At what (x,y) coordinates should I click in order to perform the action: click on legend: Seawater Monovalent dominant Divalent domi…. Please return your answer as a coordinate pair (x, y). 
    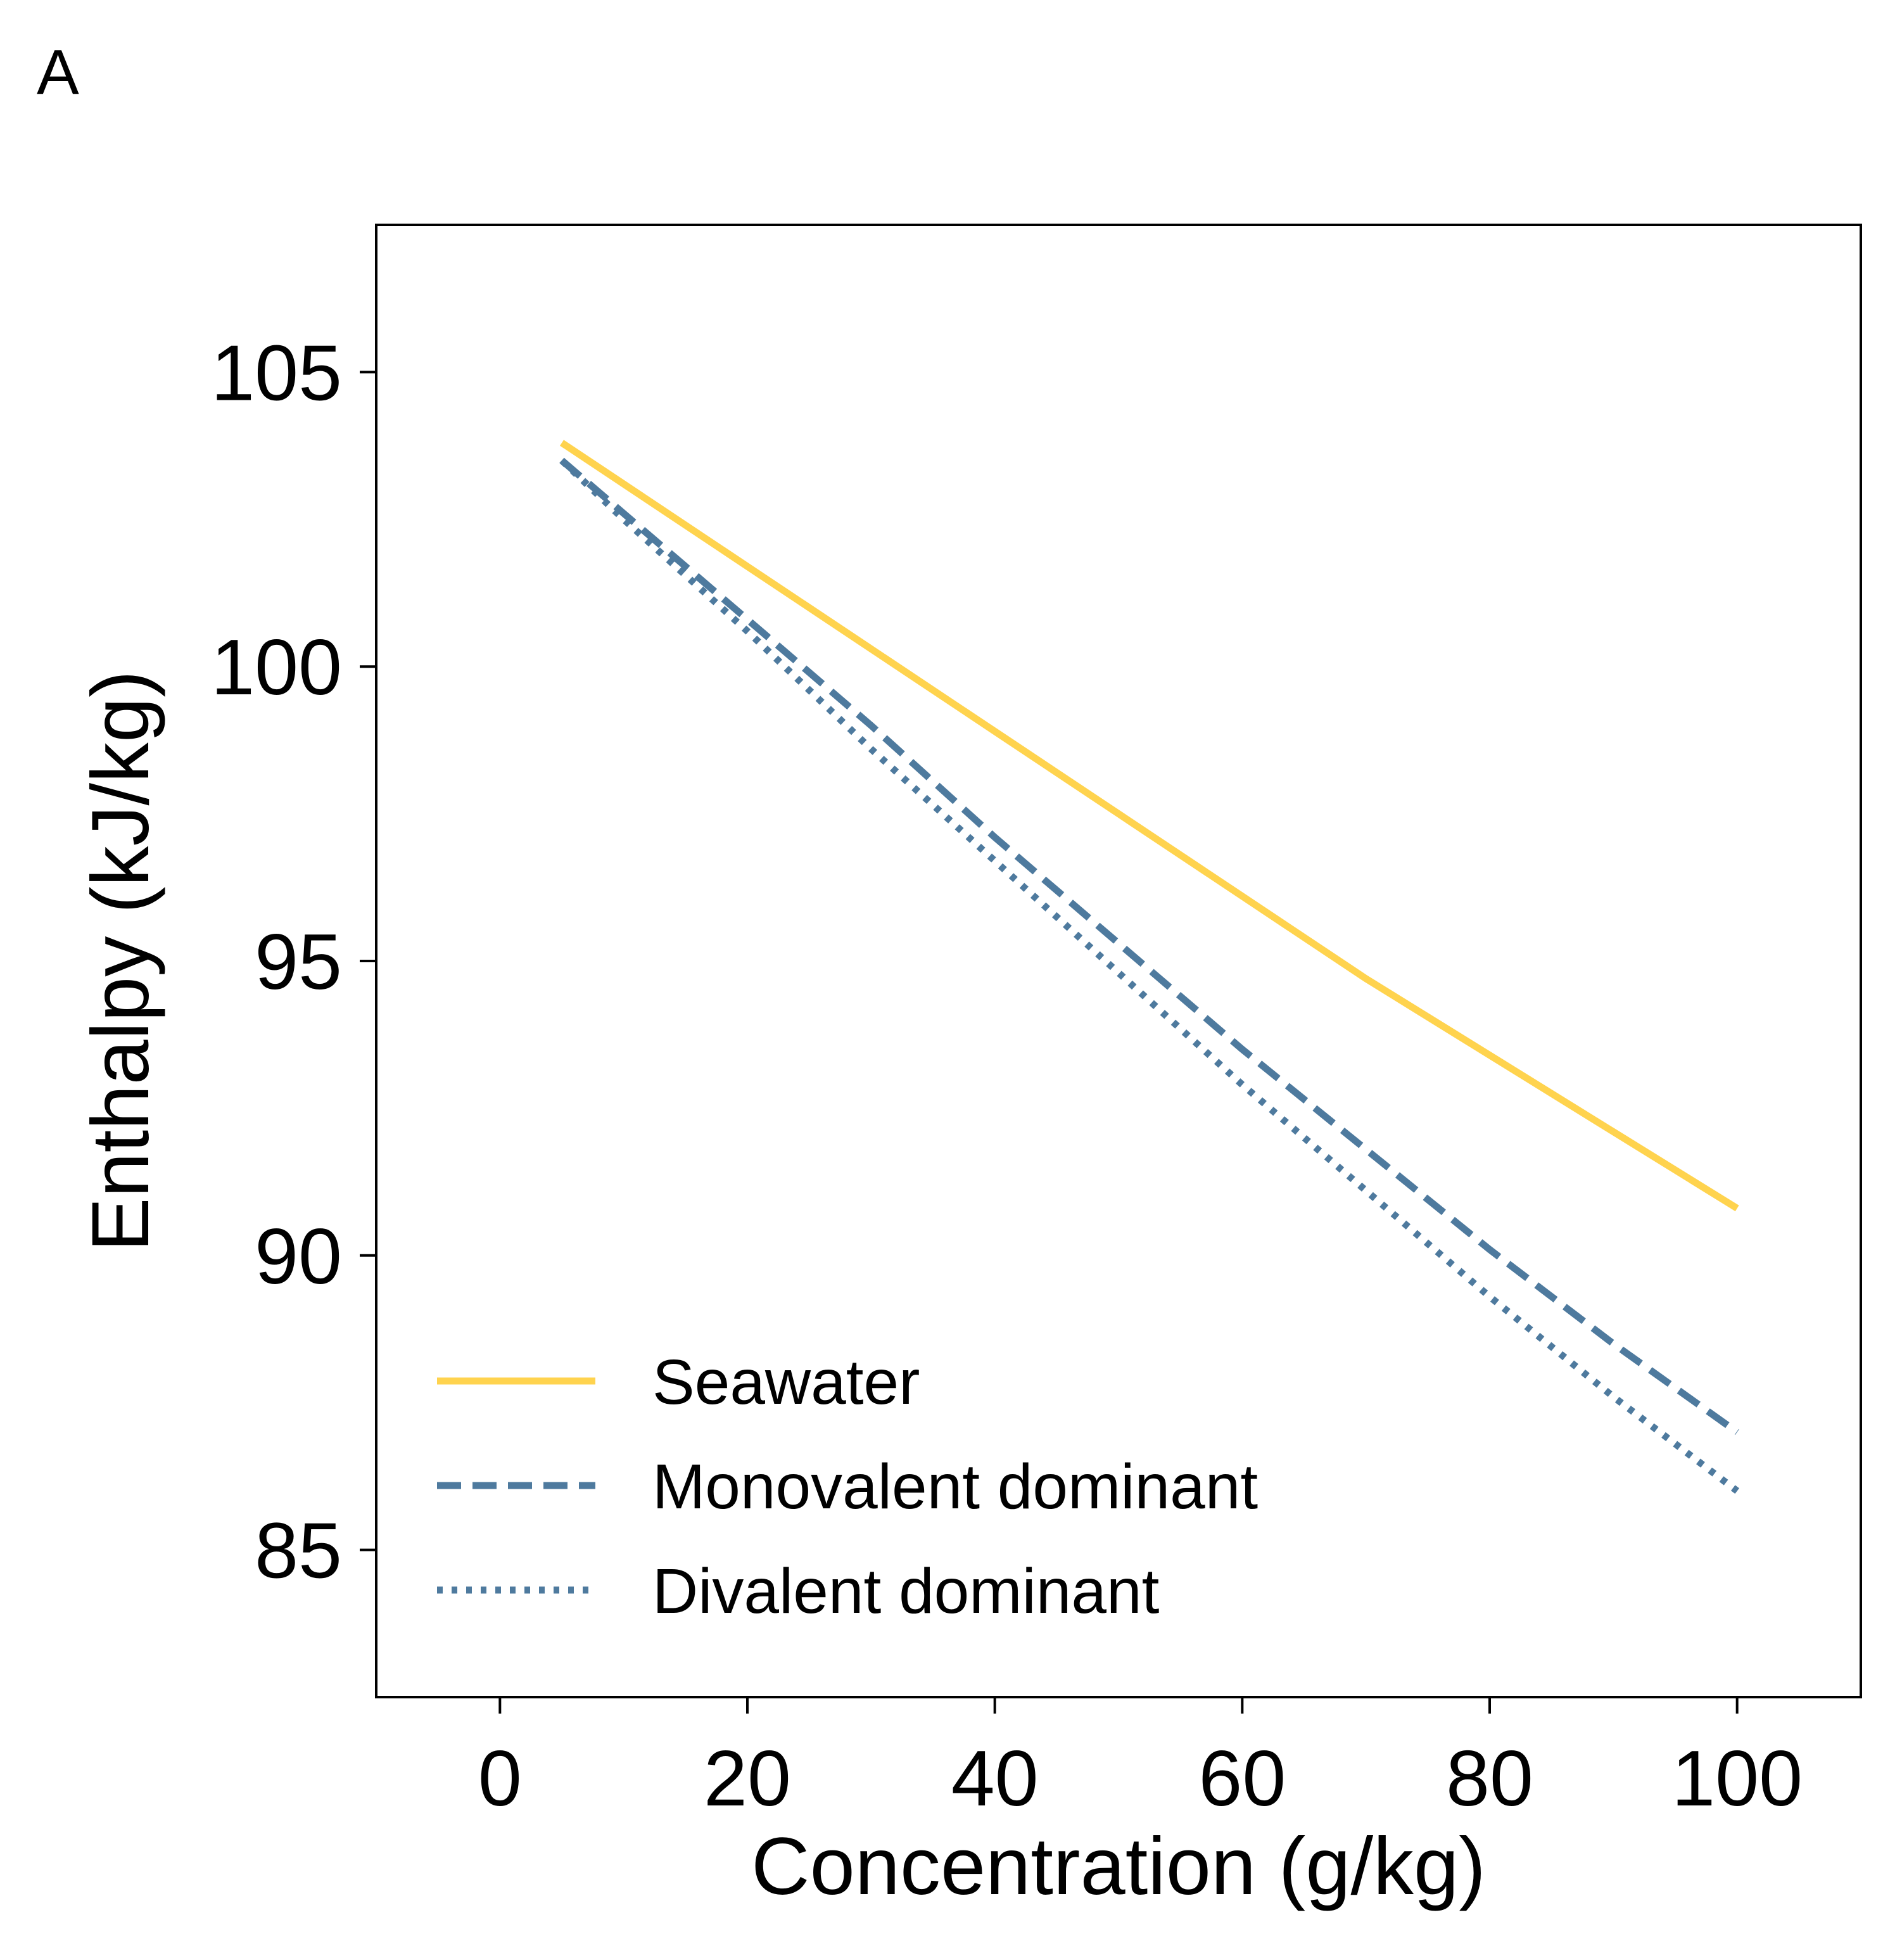
    Looking at the image, I should click on (847, 1487).